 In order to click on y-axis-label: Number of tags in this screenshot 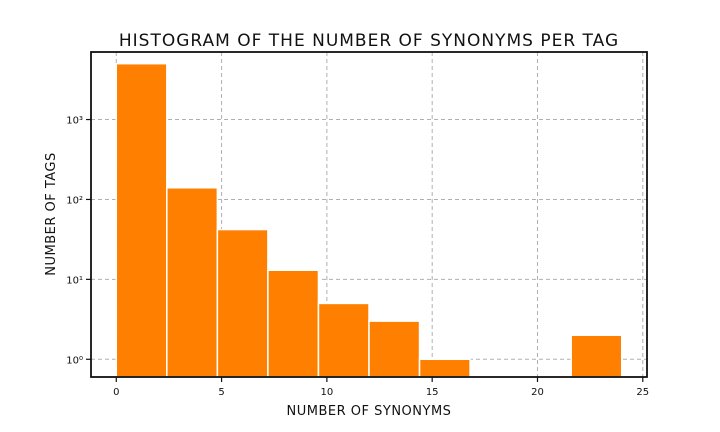, I will do `click(51, 214)`.